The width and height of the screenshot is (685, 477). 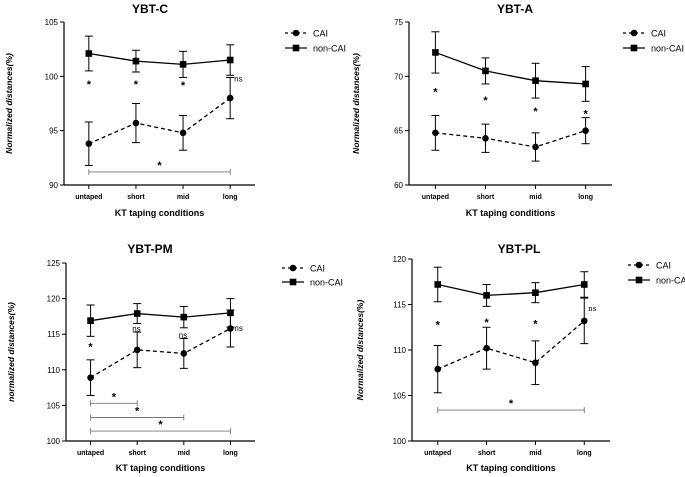 What do you see at coordinates (296, 33) in the screenshot?
I see `ybt-c-legend-cai-marker` at bounding box center [296, 33].